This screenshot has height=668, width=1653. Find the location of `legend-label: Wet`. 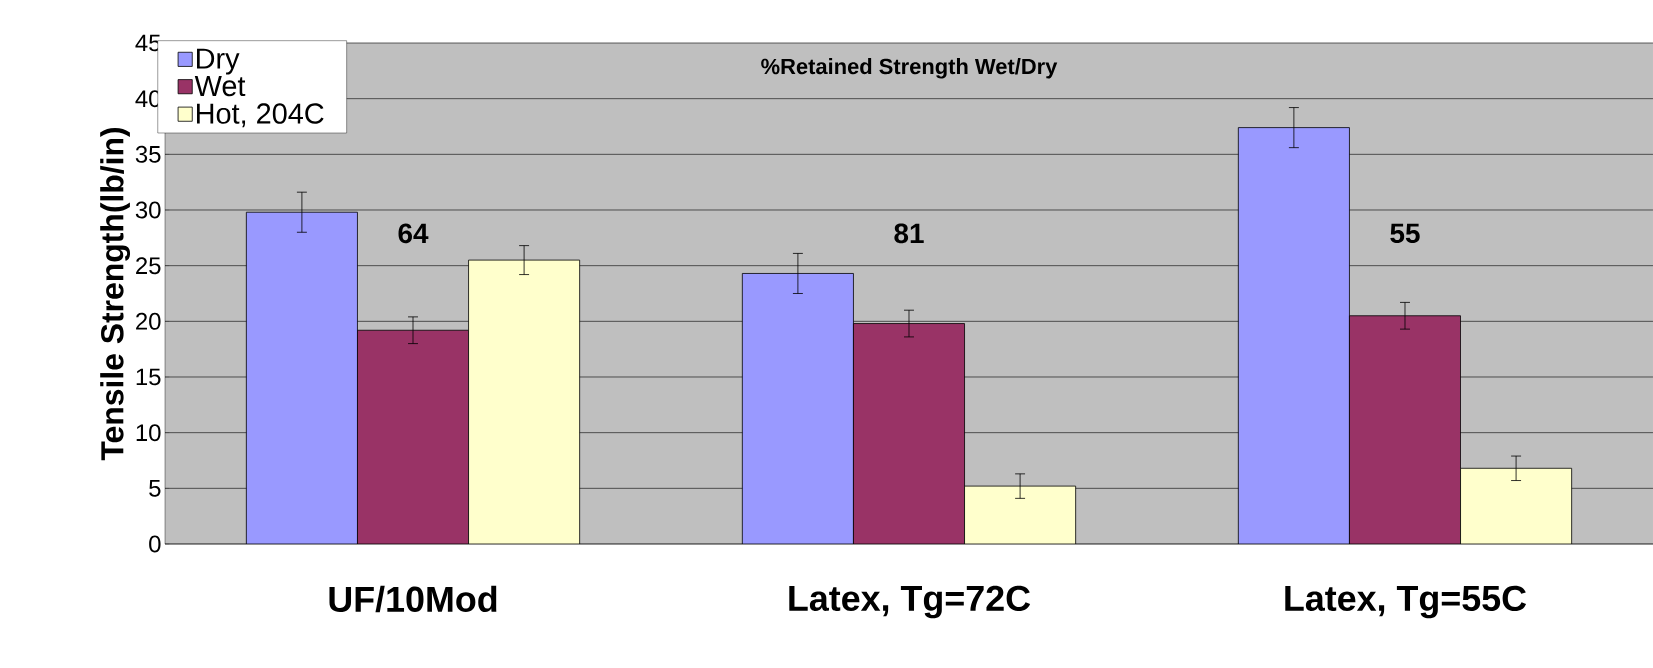

legend-label: Wet is located at coordinates (220, 86).